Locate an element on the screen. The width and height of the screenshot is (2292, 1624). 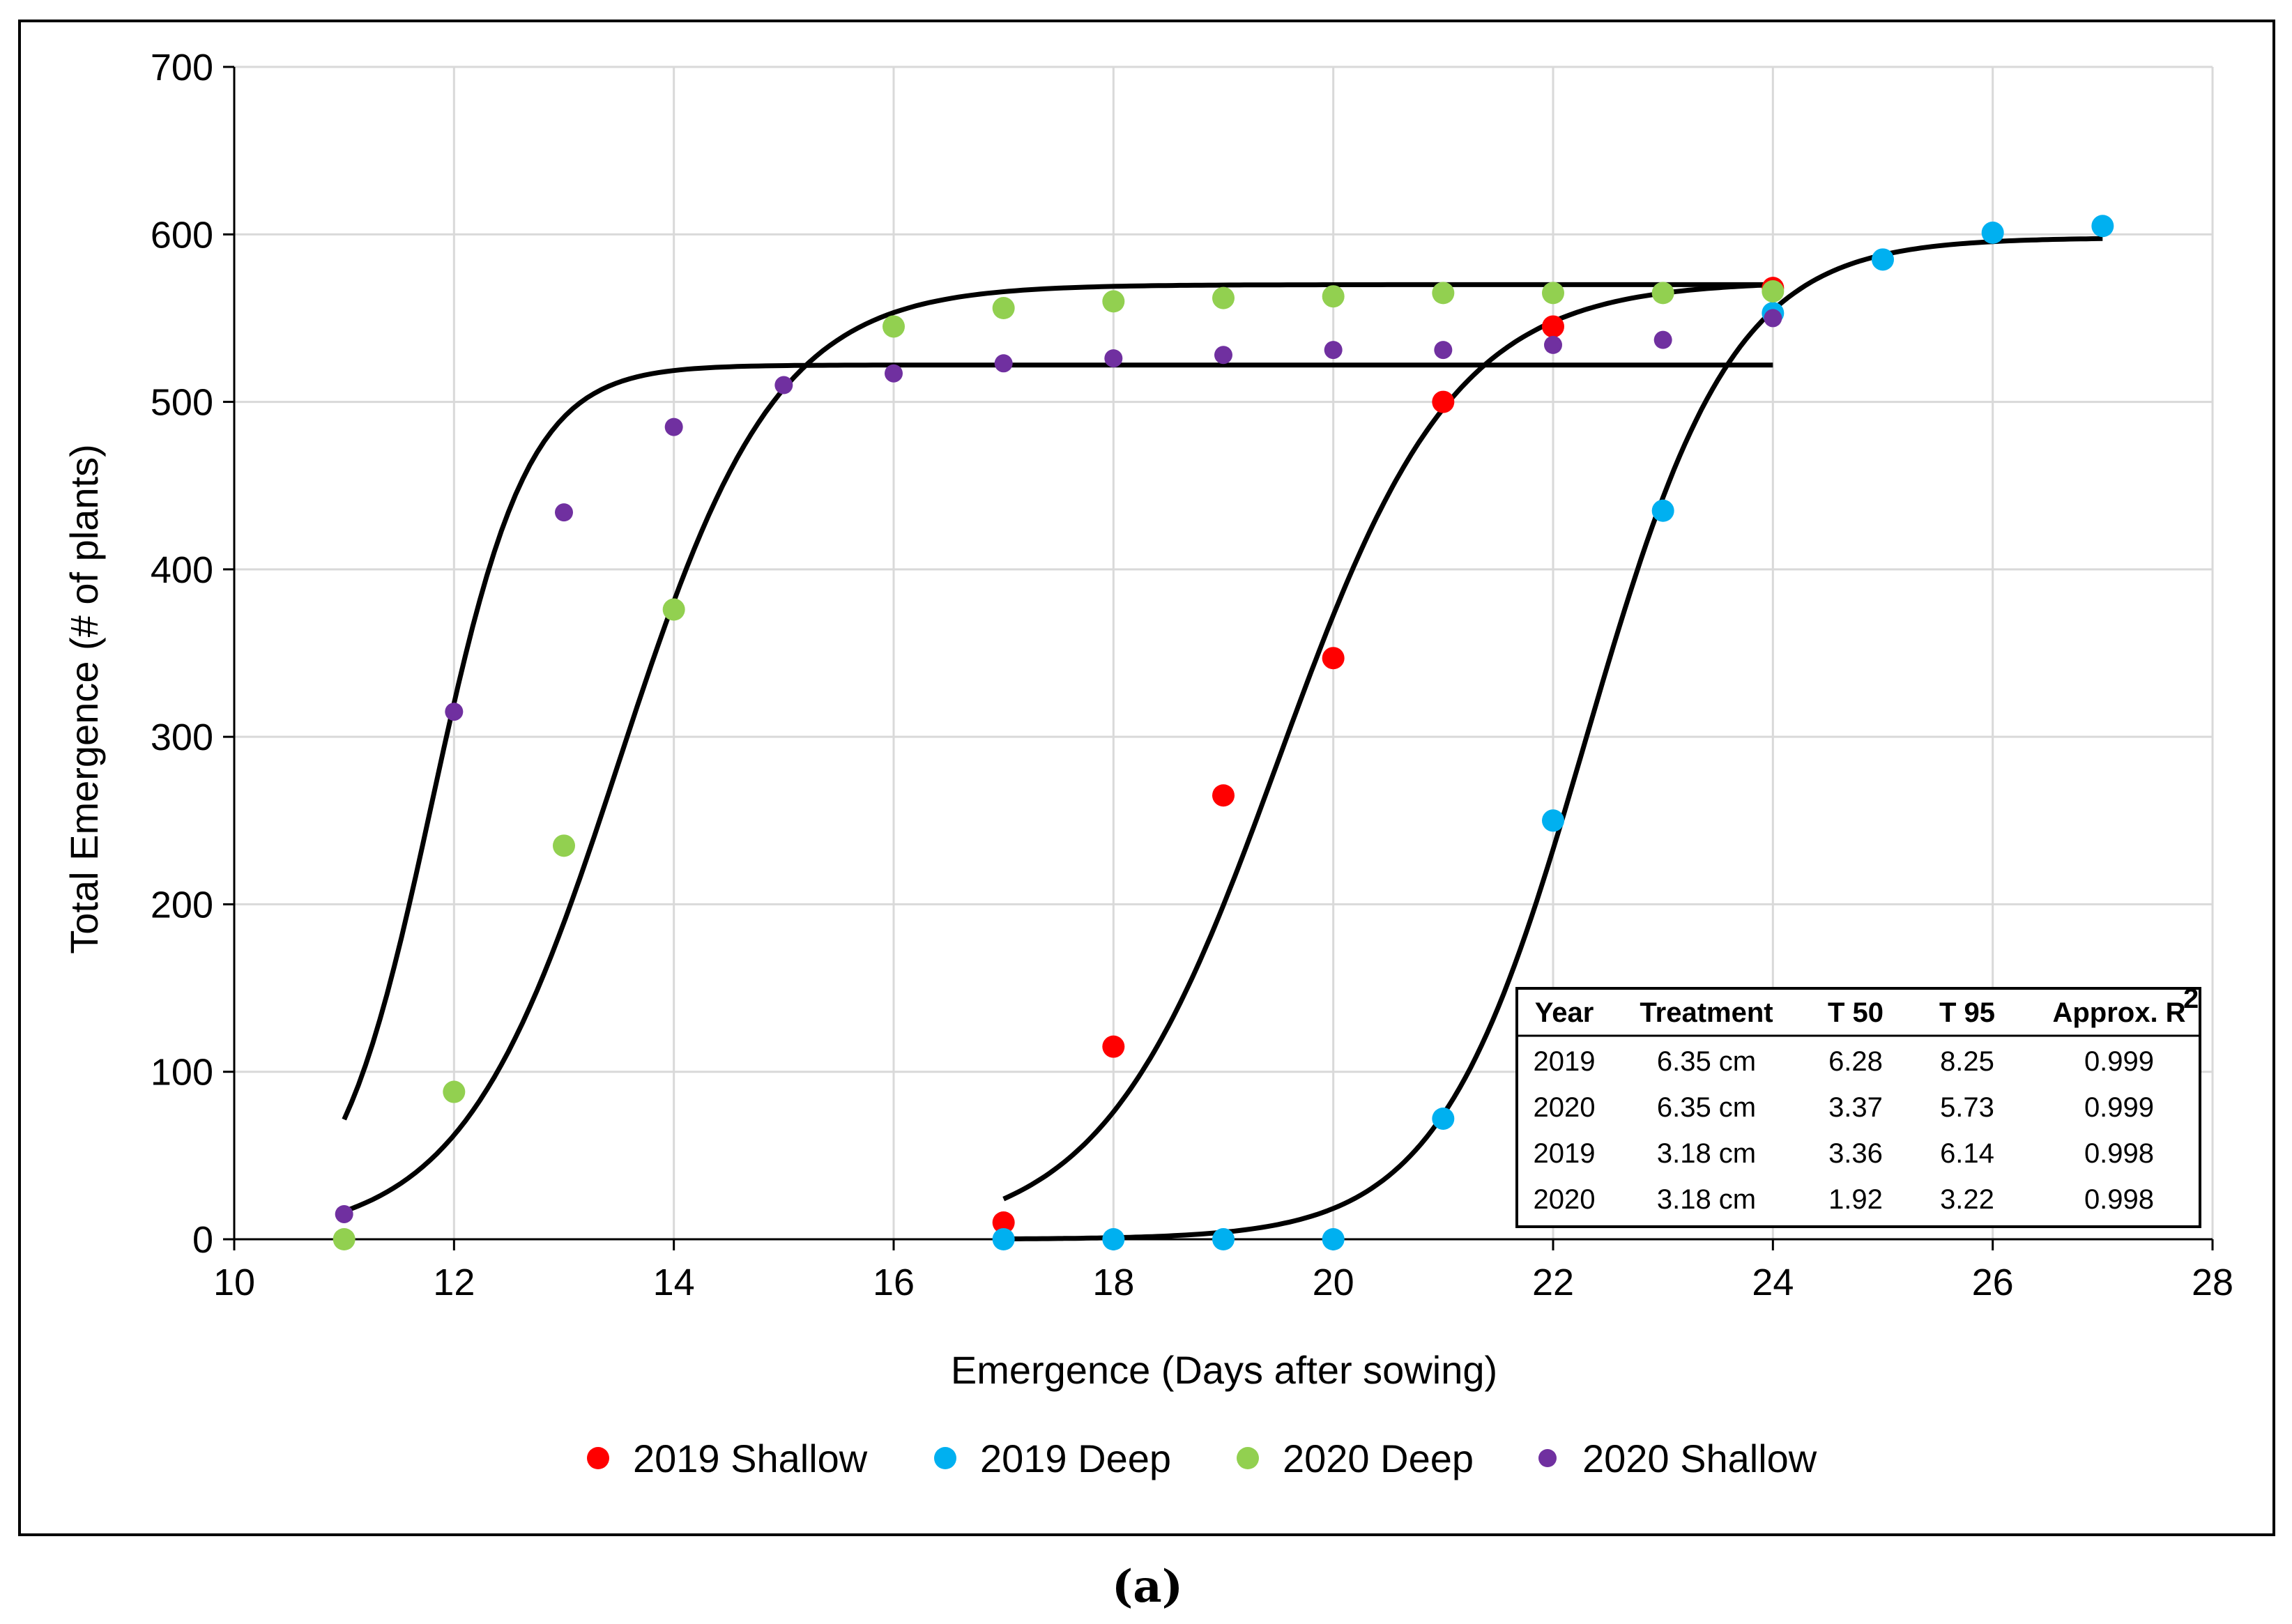
x-axis-label: Emergence (Days after sowing) is located at coordinates (1224, 1370).